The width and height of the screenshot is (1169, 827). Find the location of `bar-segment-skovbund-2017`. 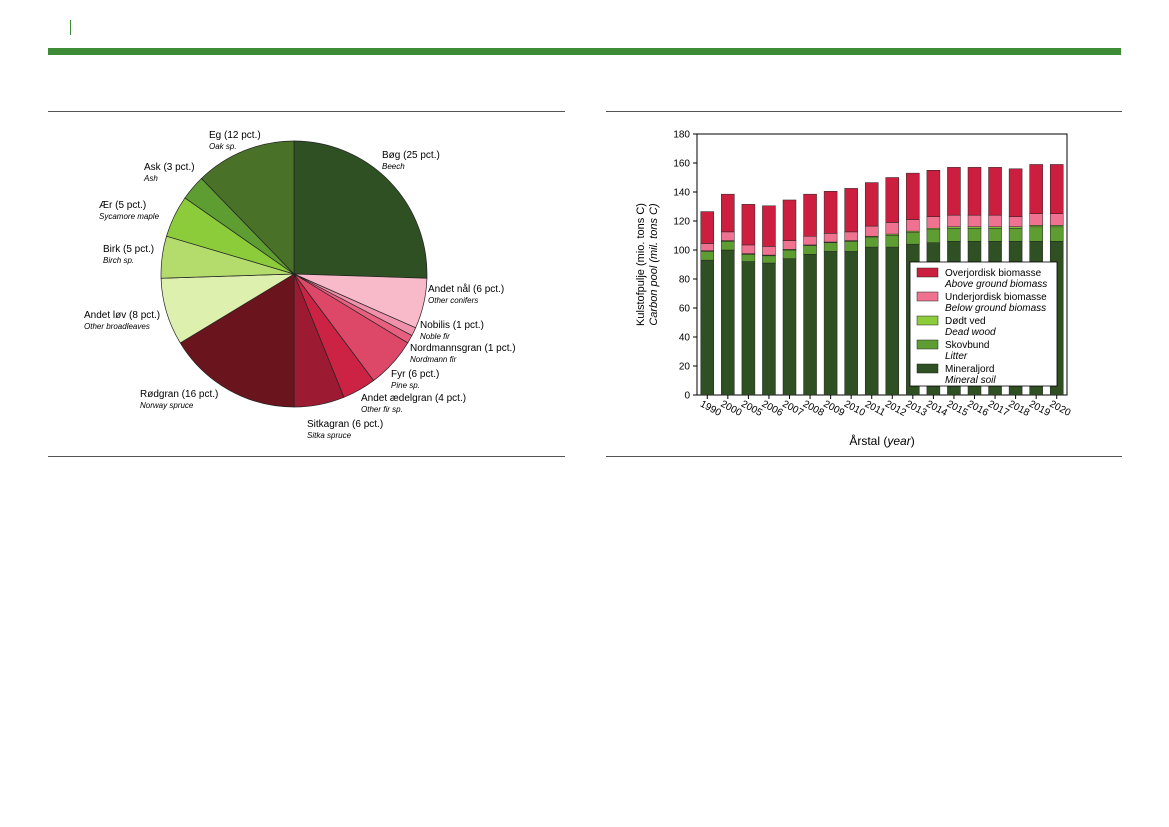

bar-segment-skovbund-2017 is located at coordinates (995, 235).